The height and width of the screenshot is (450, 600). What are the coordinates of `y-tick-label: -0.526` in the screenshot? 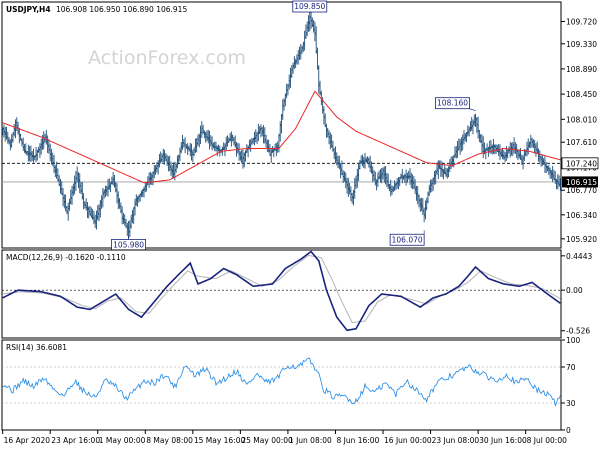 It's located at (578, 331).